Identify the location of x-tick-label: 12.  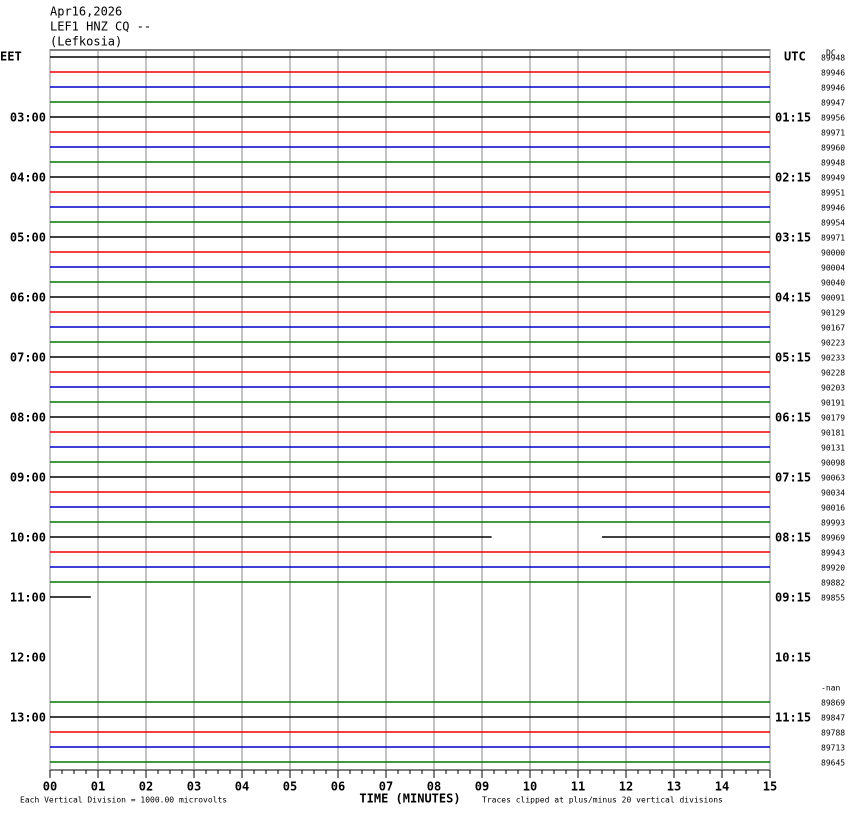
(626, 787).